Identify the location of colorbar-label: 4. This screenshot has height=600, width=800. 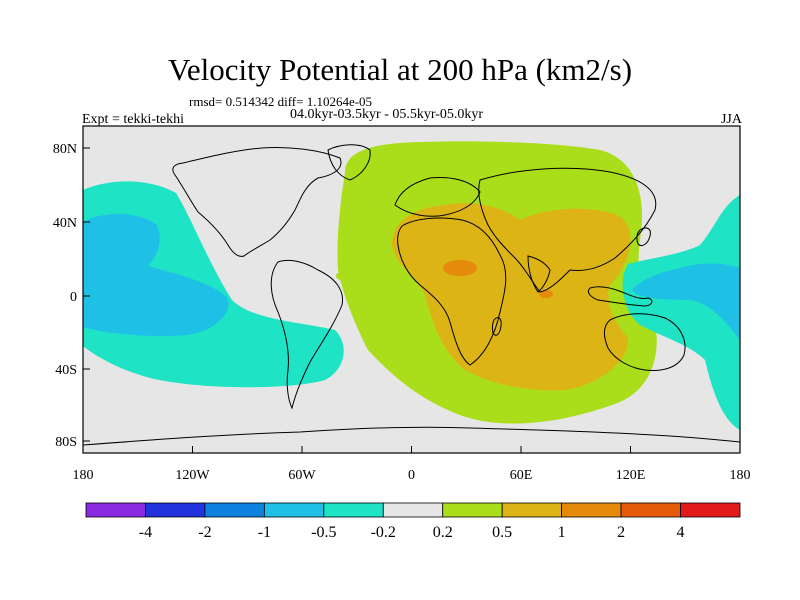
(681, 532).